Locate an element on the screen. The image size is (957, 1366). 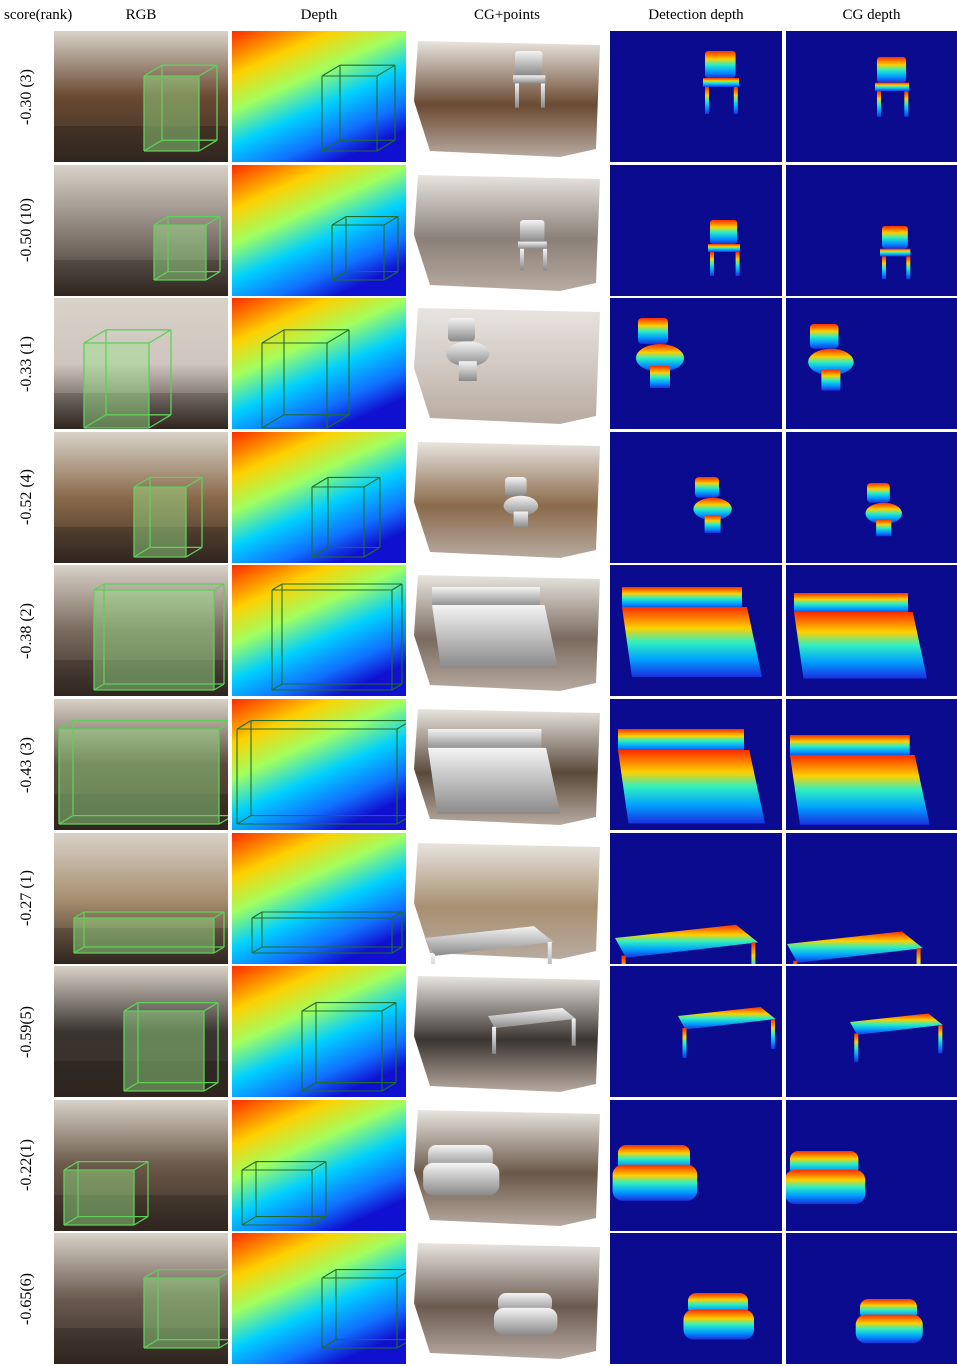
score-label: -0.52 (4) is located at coordinates (27, 497).